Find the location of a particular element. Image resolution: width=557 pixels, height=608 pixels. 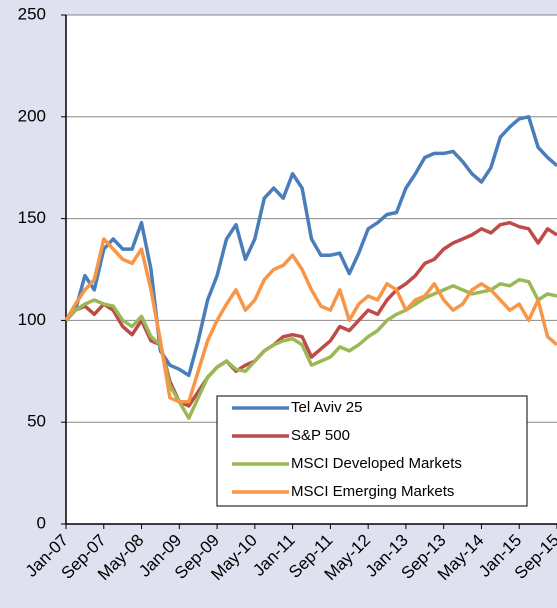

y-tick-label: 50 is located at coordinates (36, 421).